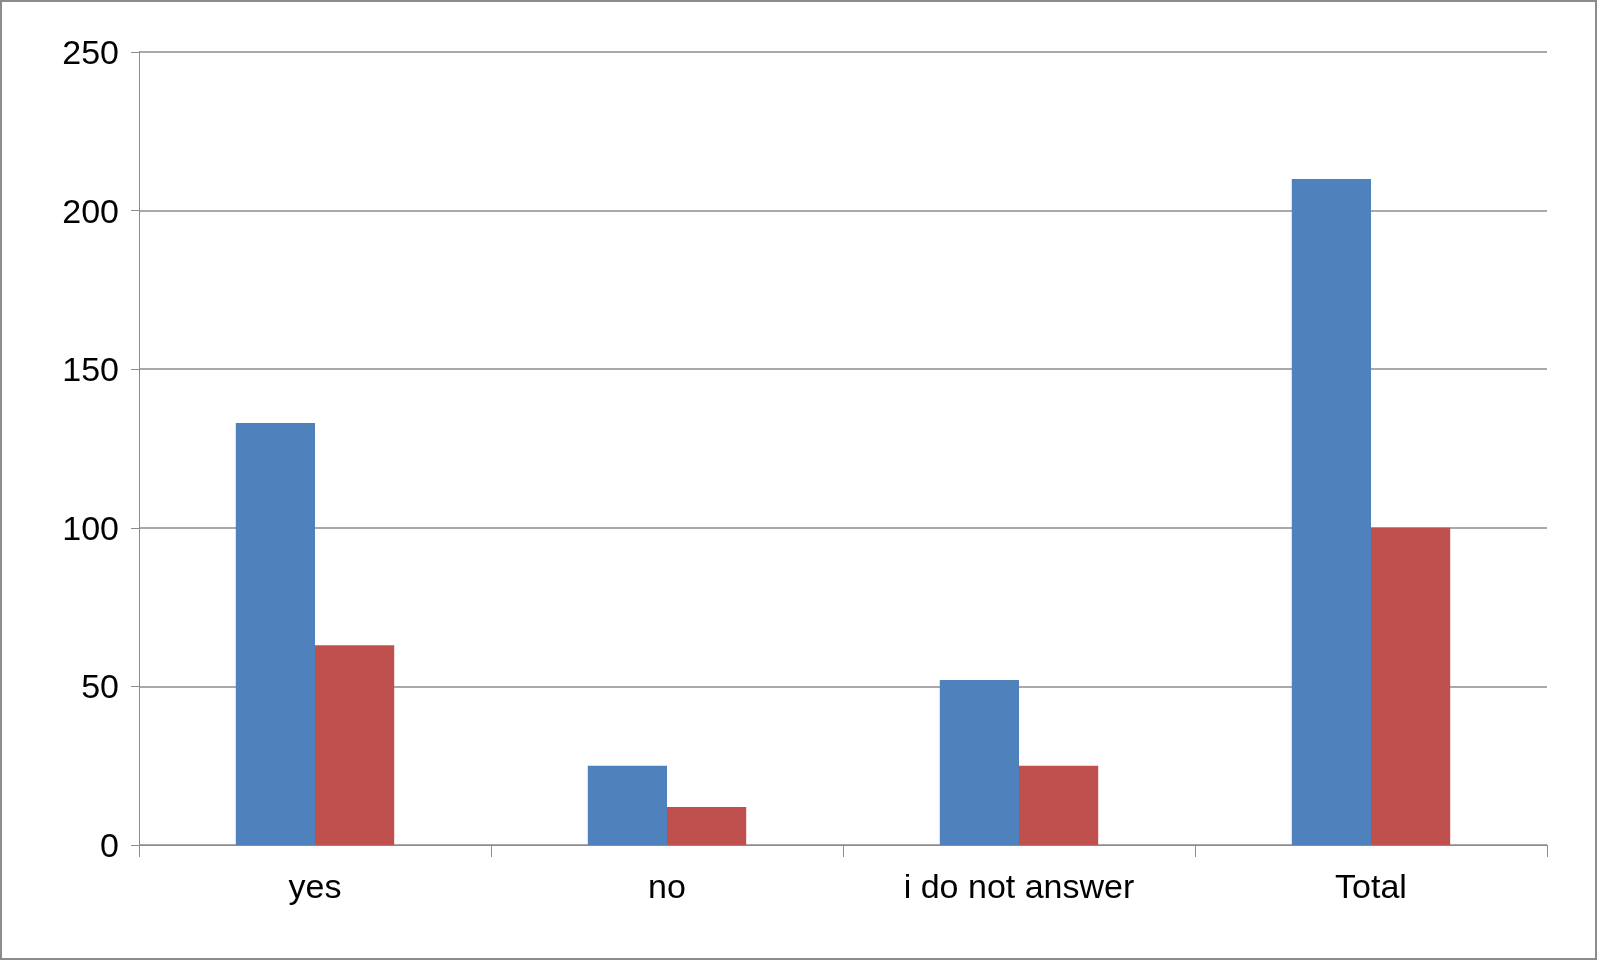  I want to click on x-tick-label: i do not answer, so click(1019, 886).